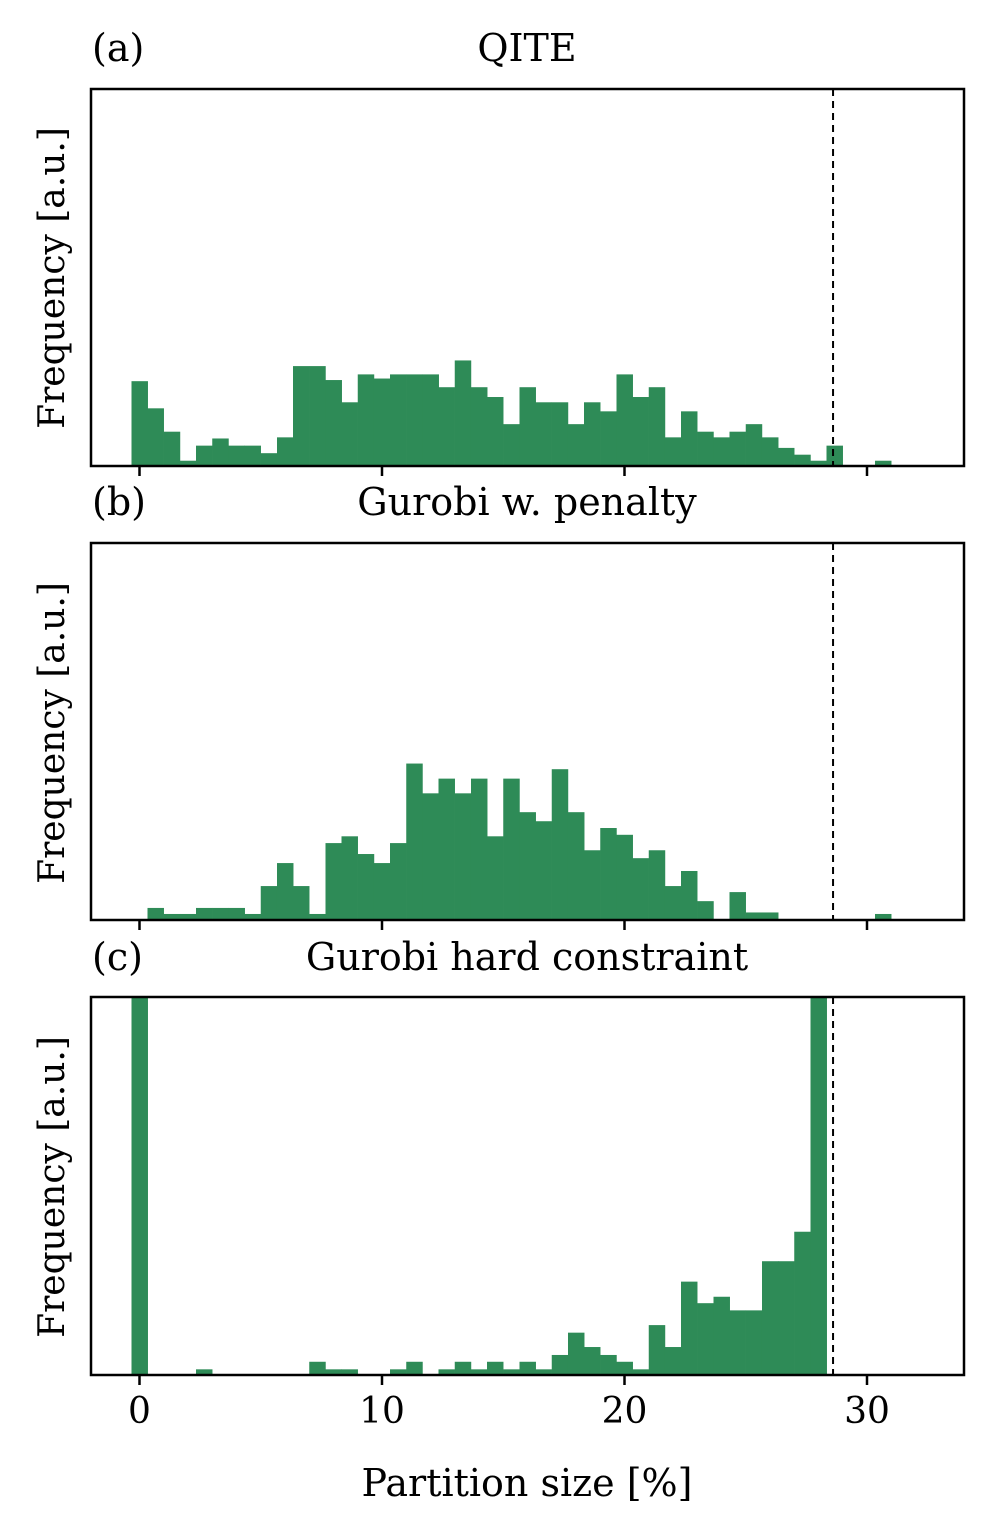 This screenshot has width=996, height=1538. Describe the element at coordinates (527, 1483) in the screenshot. I see `x-axis-label: Partition size [%]` at that location.